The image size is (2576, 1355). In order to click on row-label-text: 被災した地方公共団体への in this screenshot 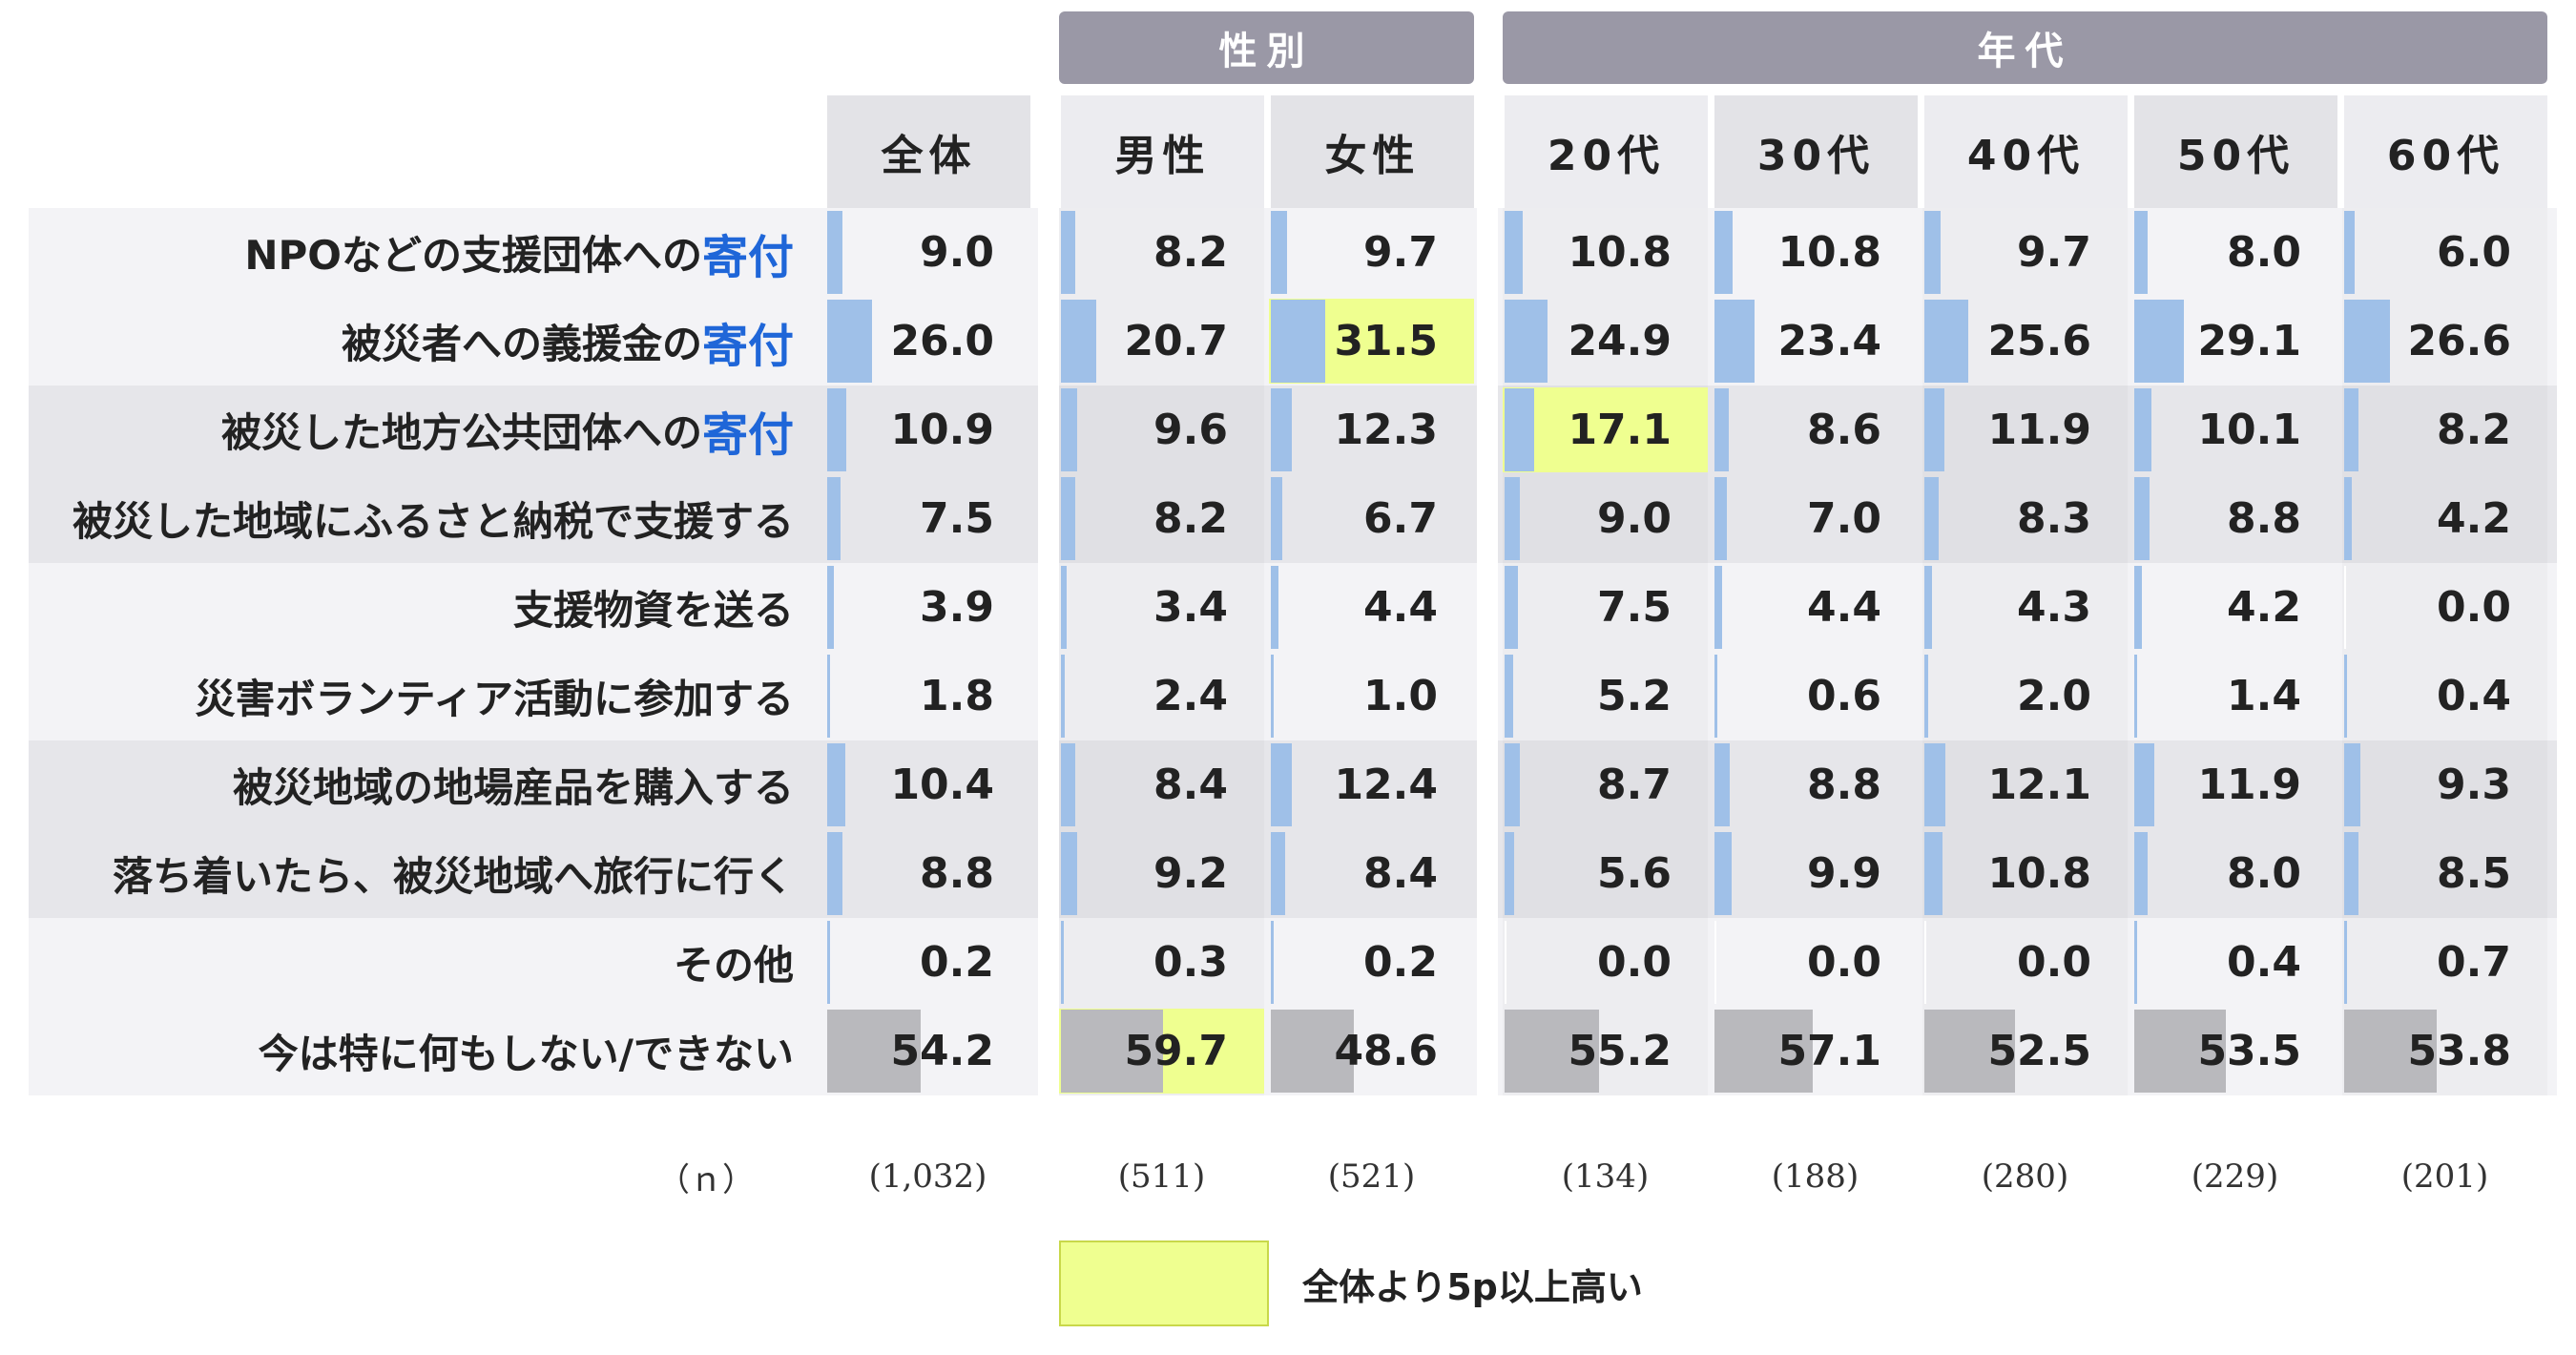, I will do `click(461, 432)`.